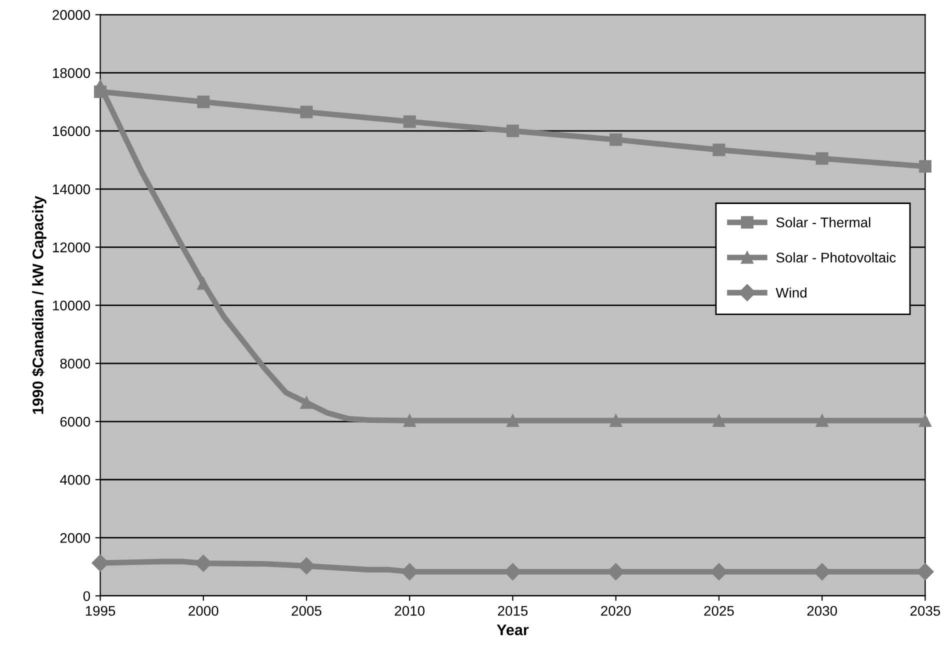 The image size is (946, 668). What do you see at coordinates (75, 538) in the screenshot?
I see `y-tick-label: 2000` at bounding box center [75, 538].